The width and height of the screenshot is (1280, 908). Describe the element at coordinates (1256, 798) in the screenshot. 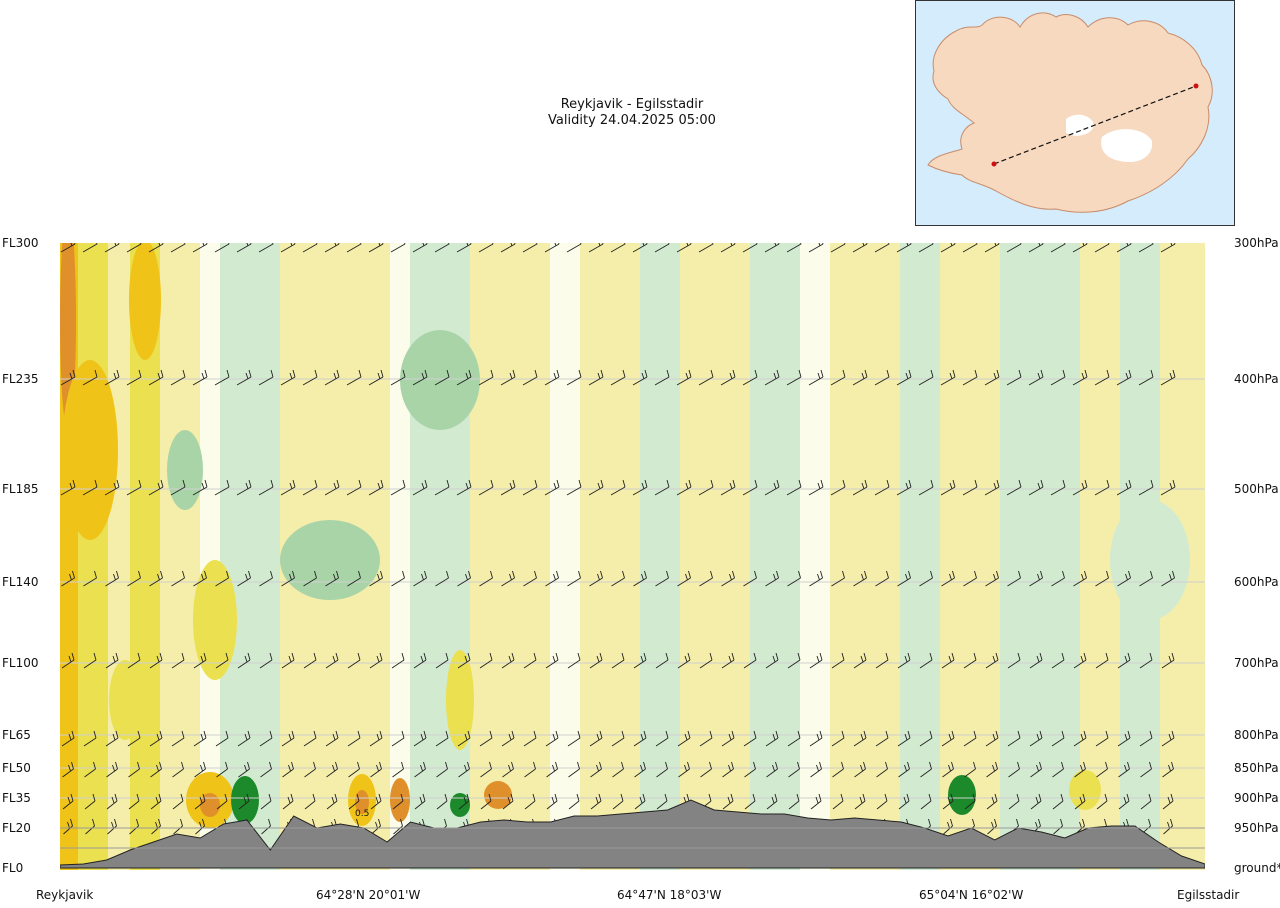

I see `pressure-label-900hpa: 900hPa` at that location.